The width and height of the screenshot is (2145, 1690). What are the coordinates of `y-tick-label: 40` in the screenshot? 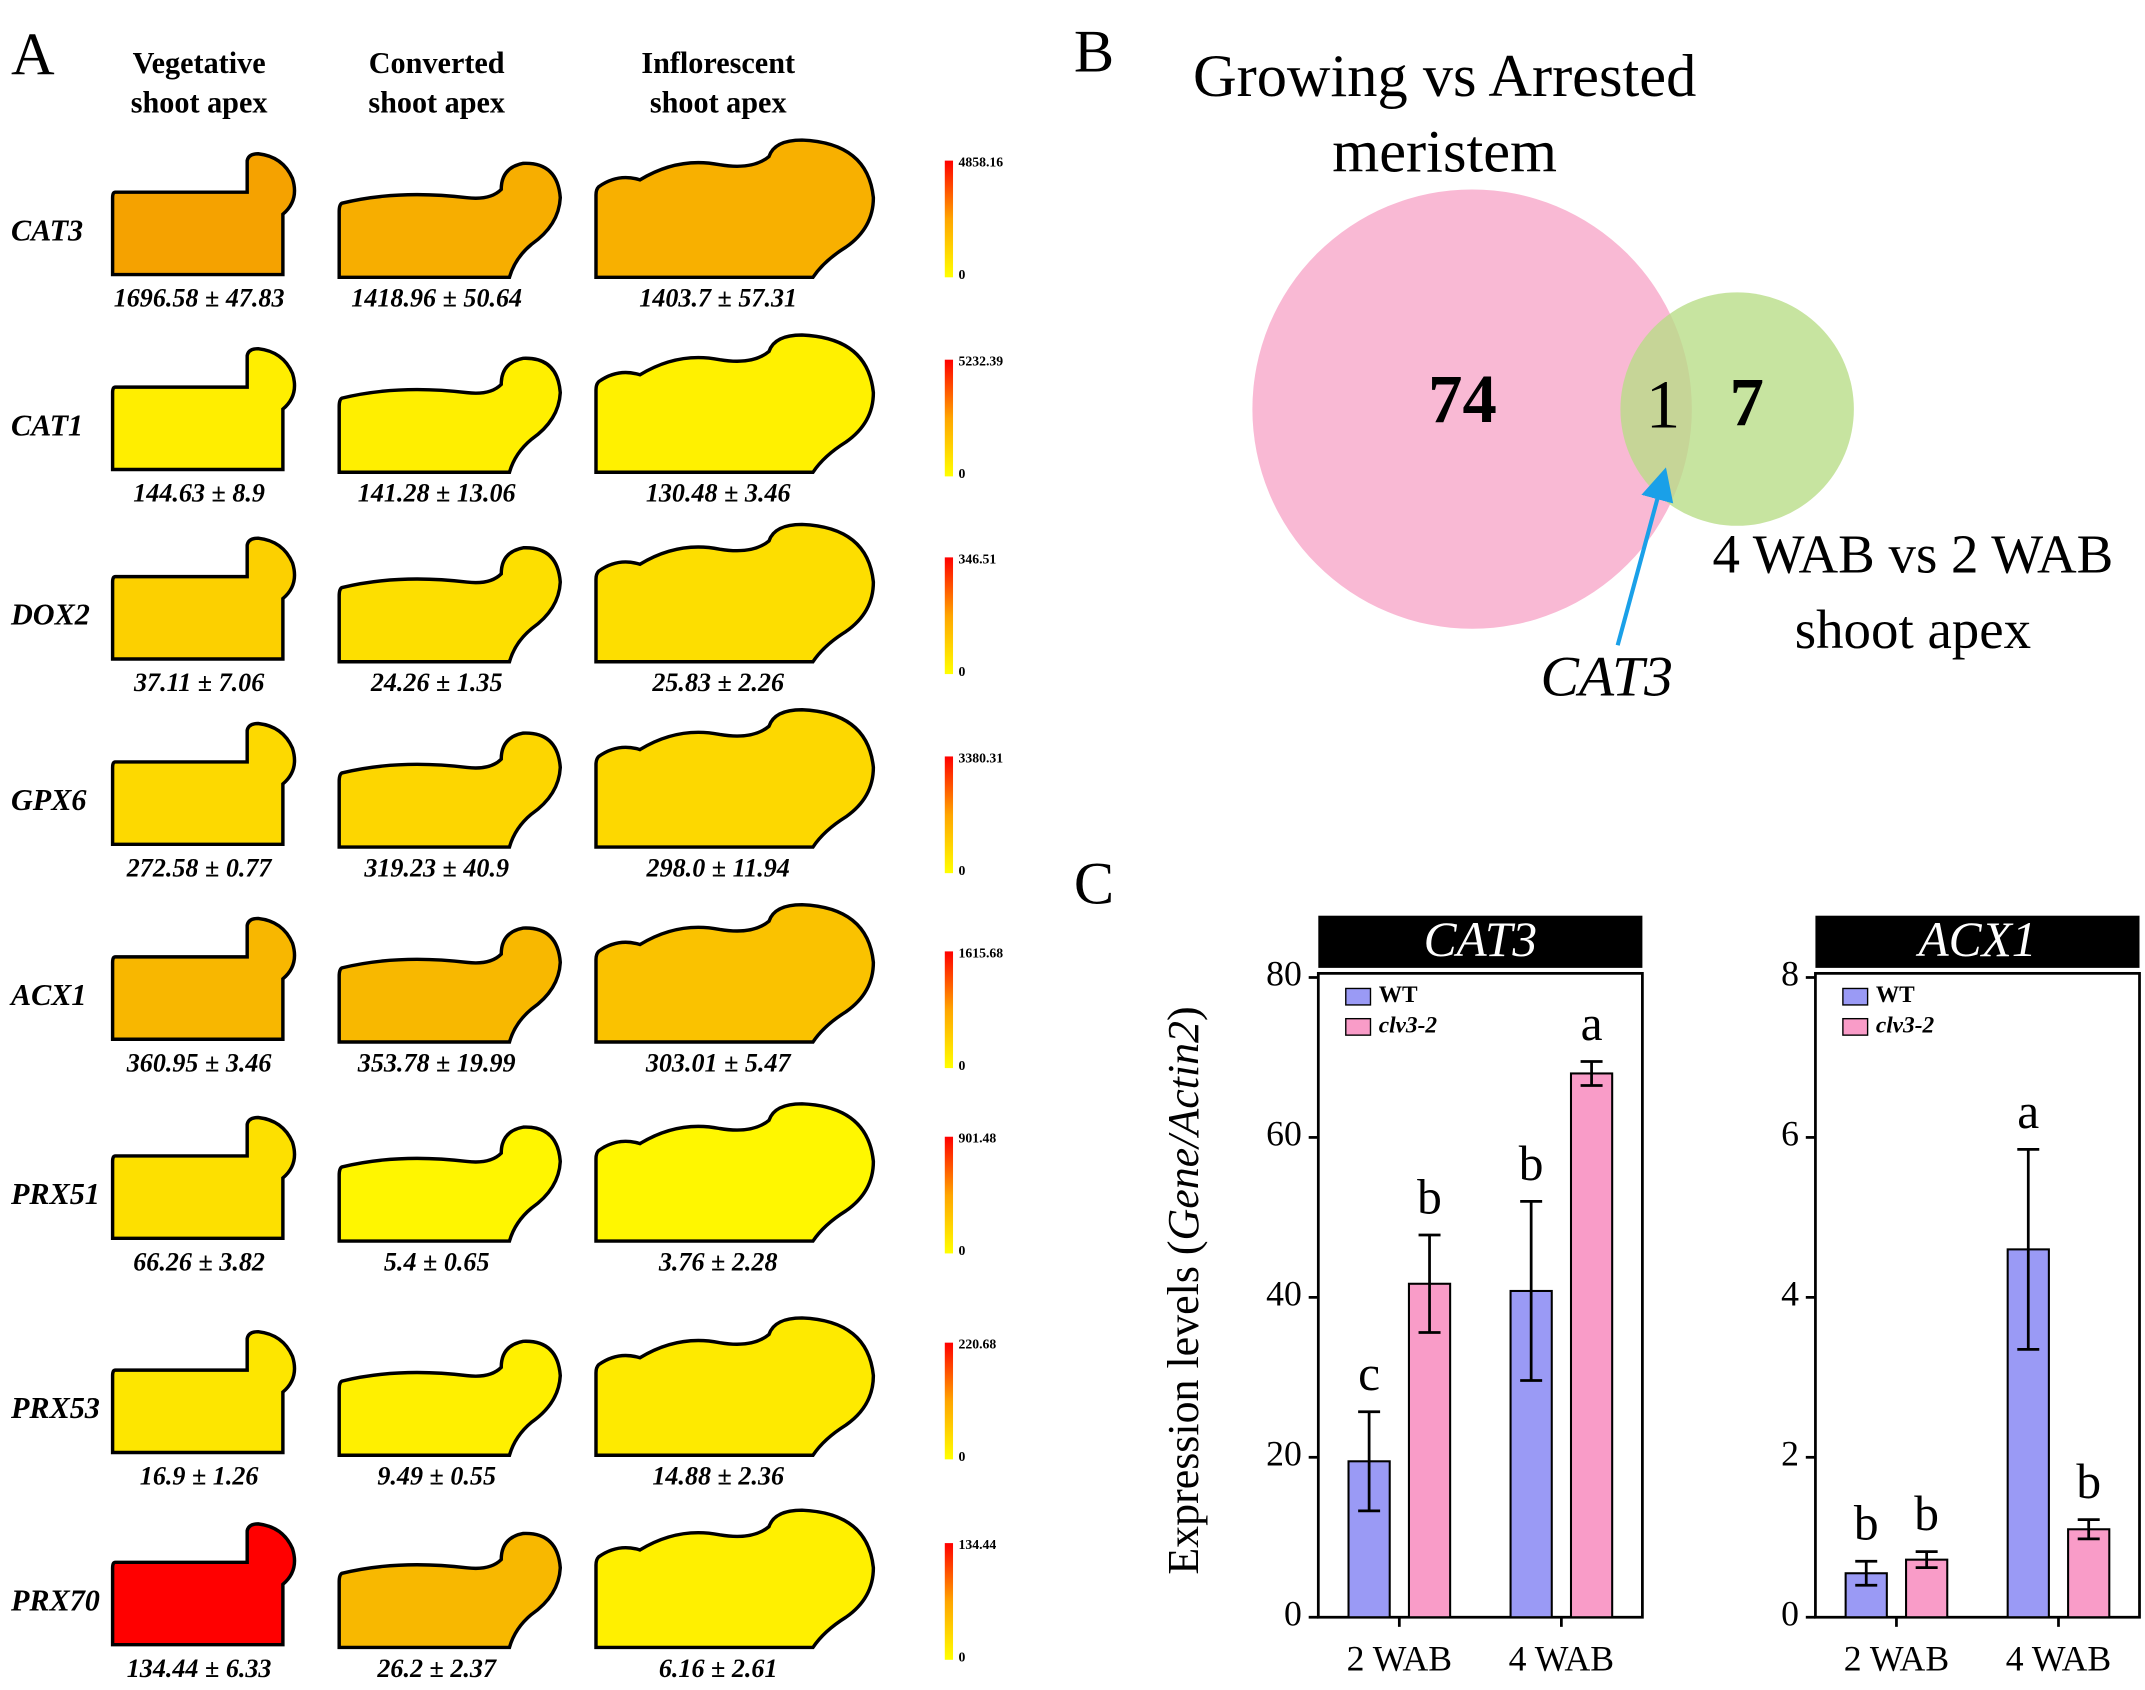 It's located at (1284, 1294).